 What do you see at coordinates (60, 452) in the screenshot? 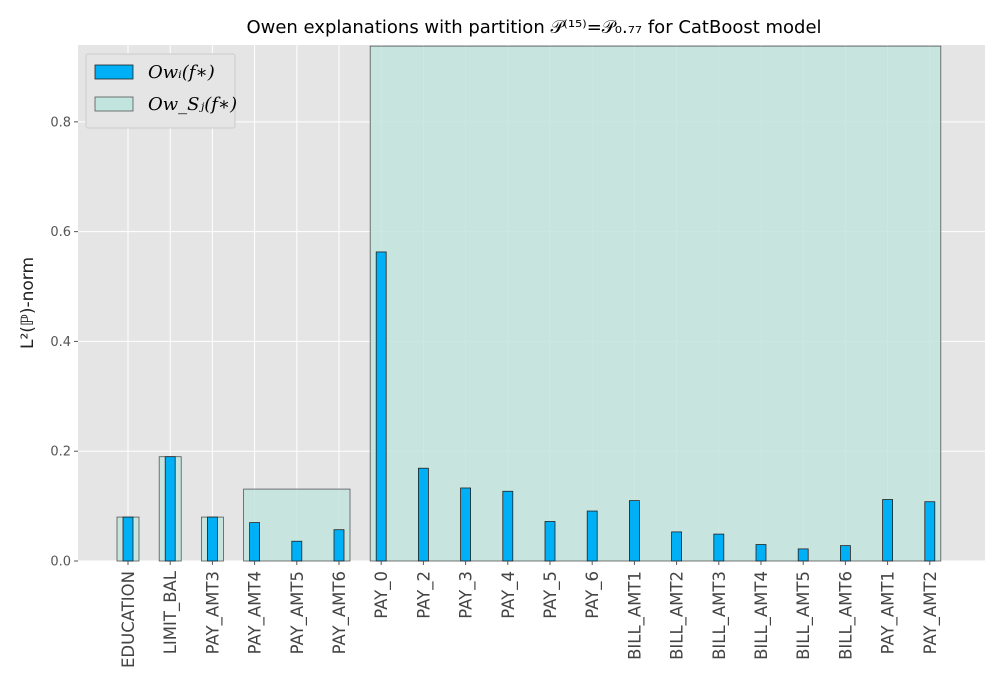
I see `y-tick-label: 0.2` at bounding box center [60, 452].